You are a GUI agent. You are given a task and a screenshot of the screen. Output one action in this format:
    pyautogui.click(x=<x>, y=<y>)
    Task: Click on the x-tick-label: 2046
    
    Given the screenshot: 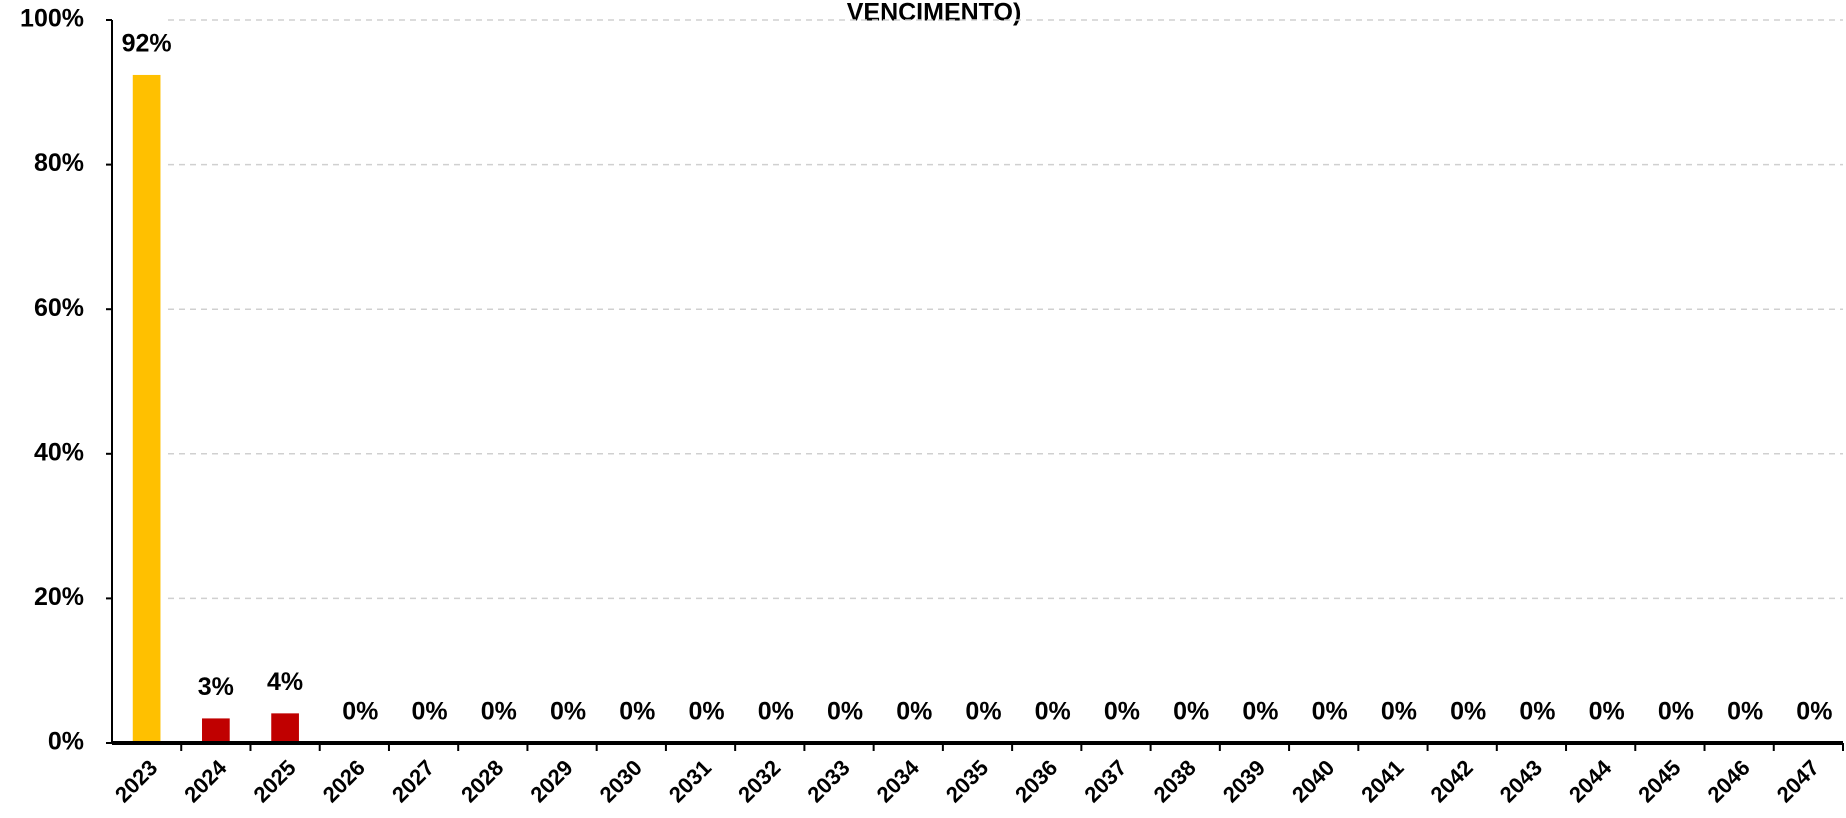 What is the action you would take?
    pyautogui.click(x=1728, y=781)
    